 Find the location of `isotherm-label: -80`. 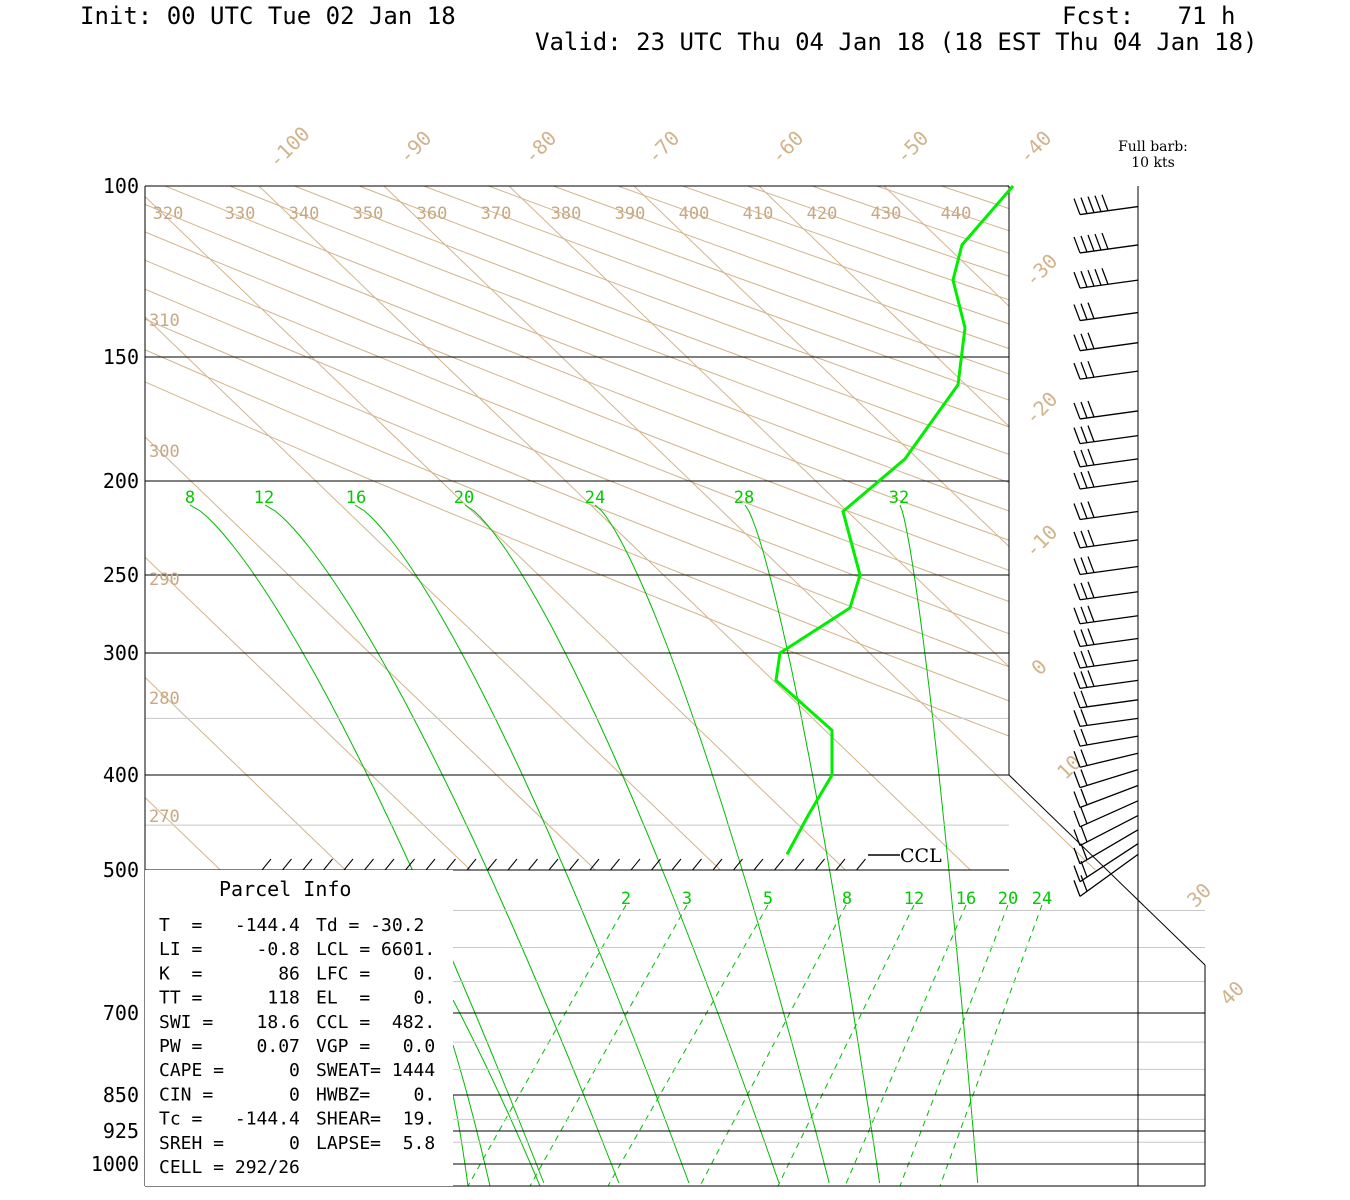

isotherm-label: -80 is located at coordinates (540, 147).